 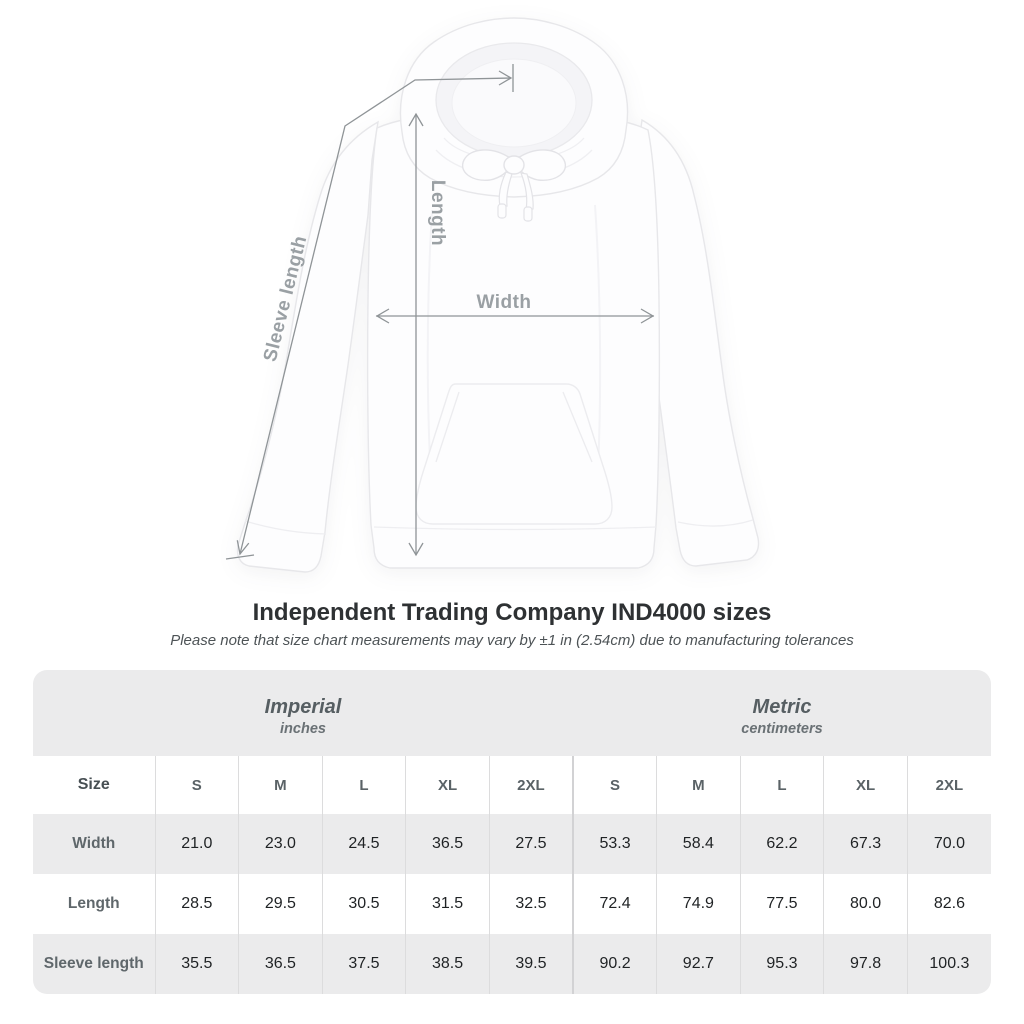 I want to click on value-cell: 28.5, so click(x=196, y=904).